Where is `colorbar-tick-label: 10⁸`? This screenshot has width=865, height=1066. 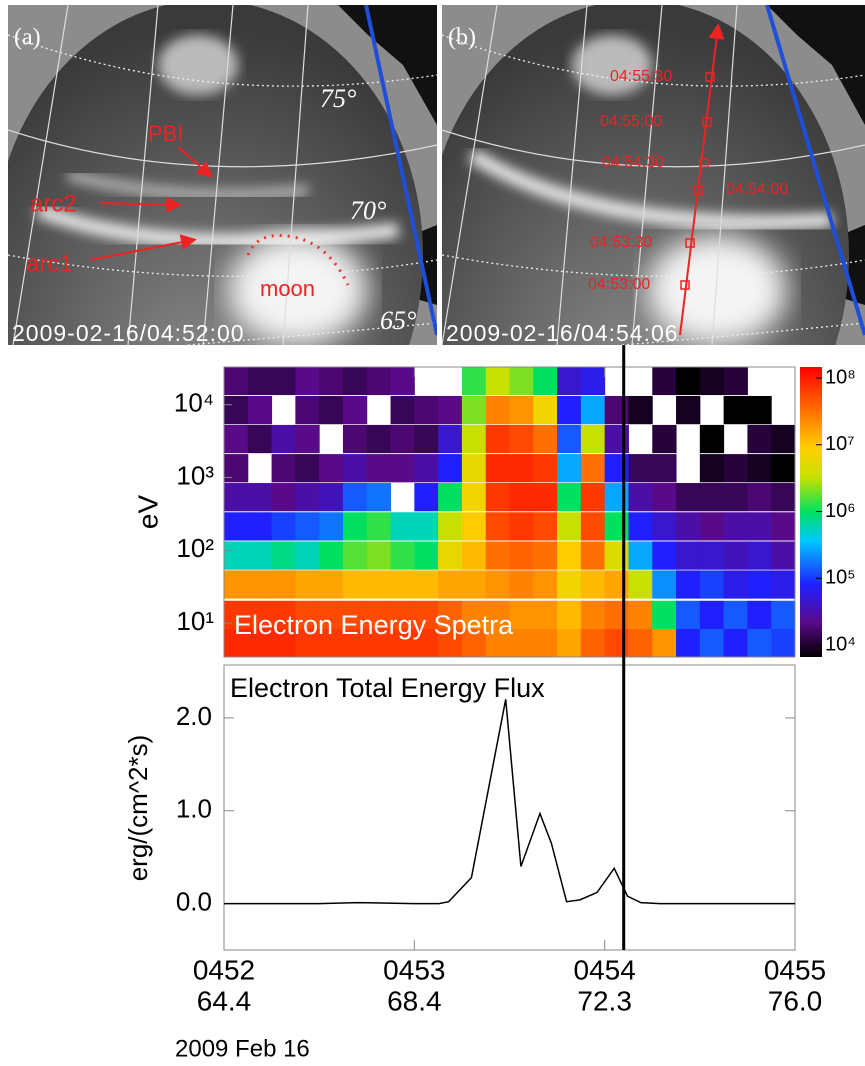
colorbar-tick-label: 10⁸ is located at coordinates (840, 377).